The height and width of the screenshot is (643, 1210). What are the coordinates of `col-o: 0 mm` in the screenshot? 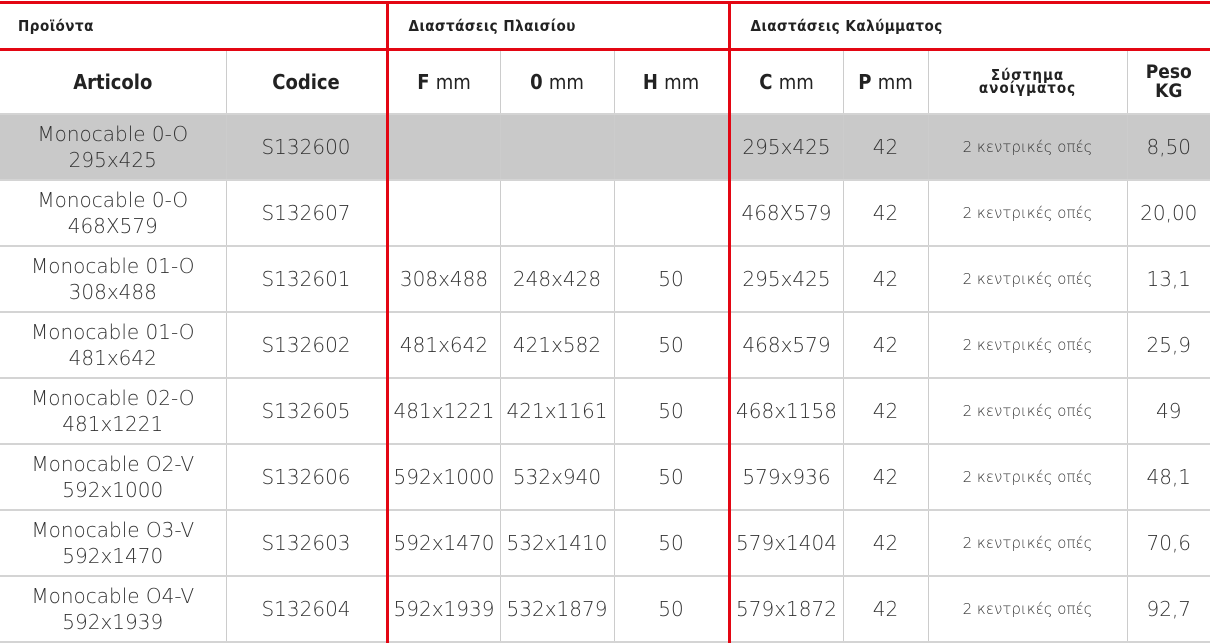 It's located at (556, 82).